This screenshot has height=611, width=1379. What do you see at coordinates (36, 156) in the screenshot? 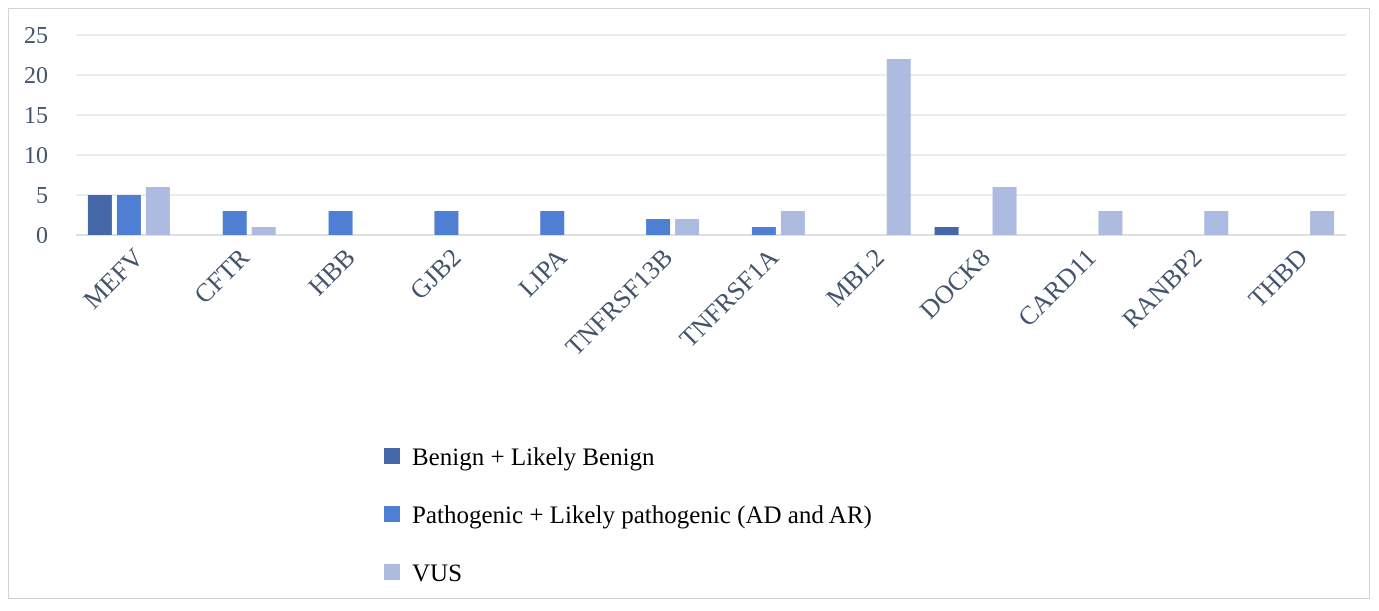
I see `y-tick-label: 10` at bounding box center [36, 156].